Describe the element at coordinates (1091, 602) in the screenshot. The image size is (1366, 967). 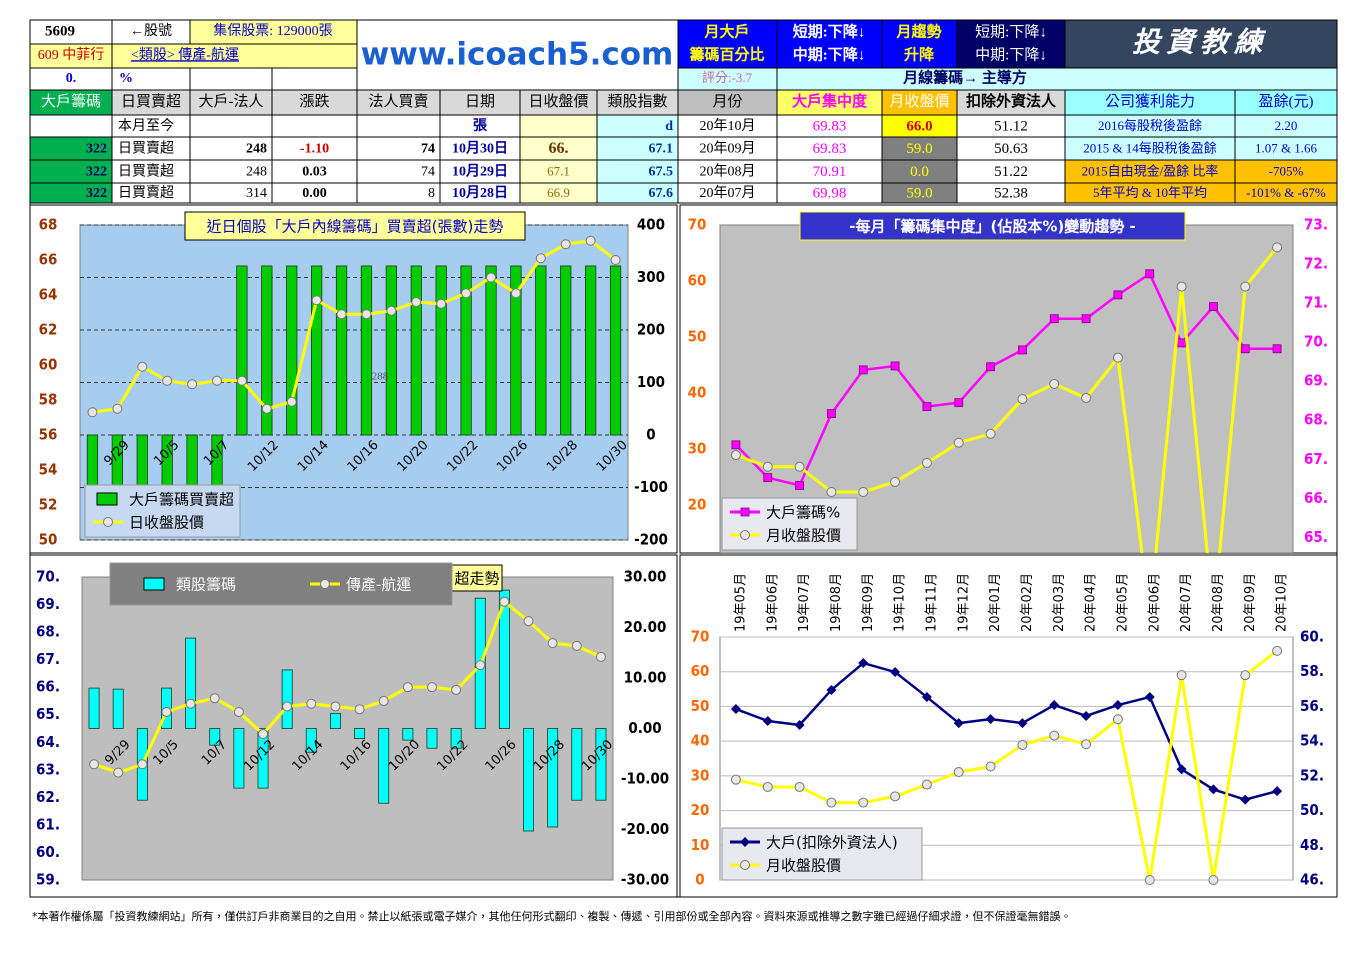
I see `x-tick-label: 20年04月` at that location.